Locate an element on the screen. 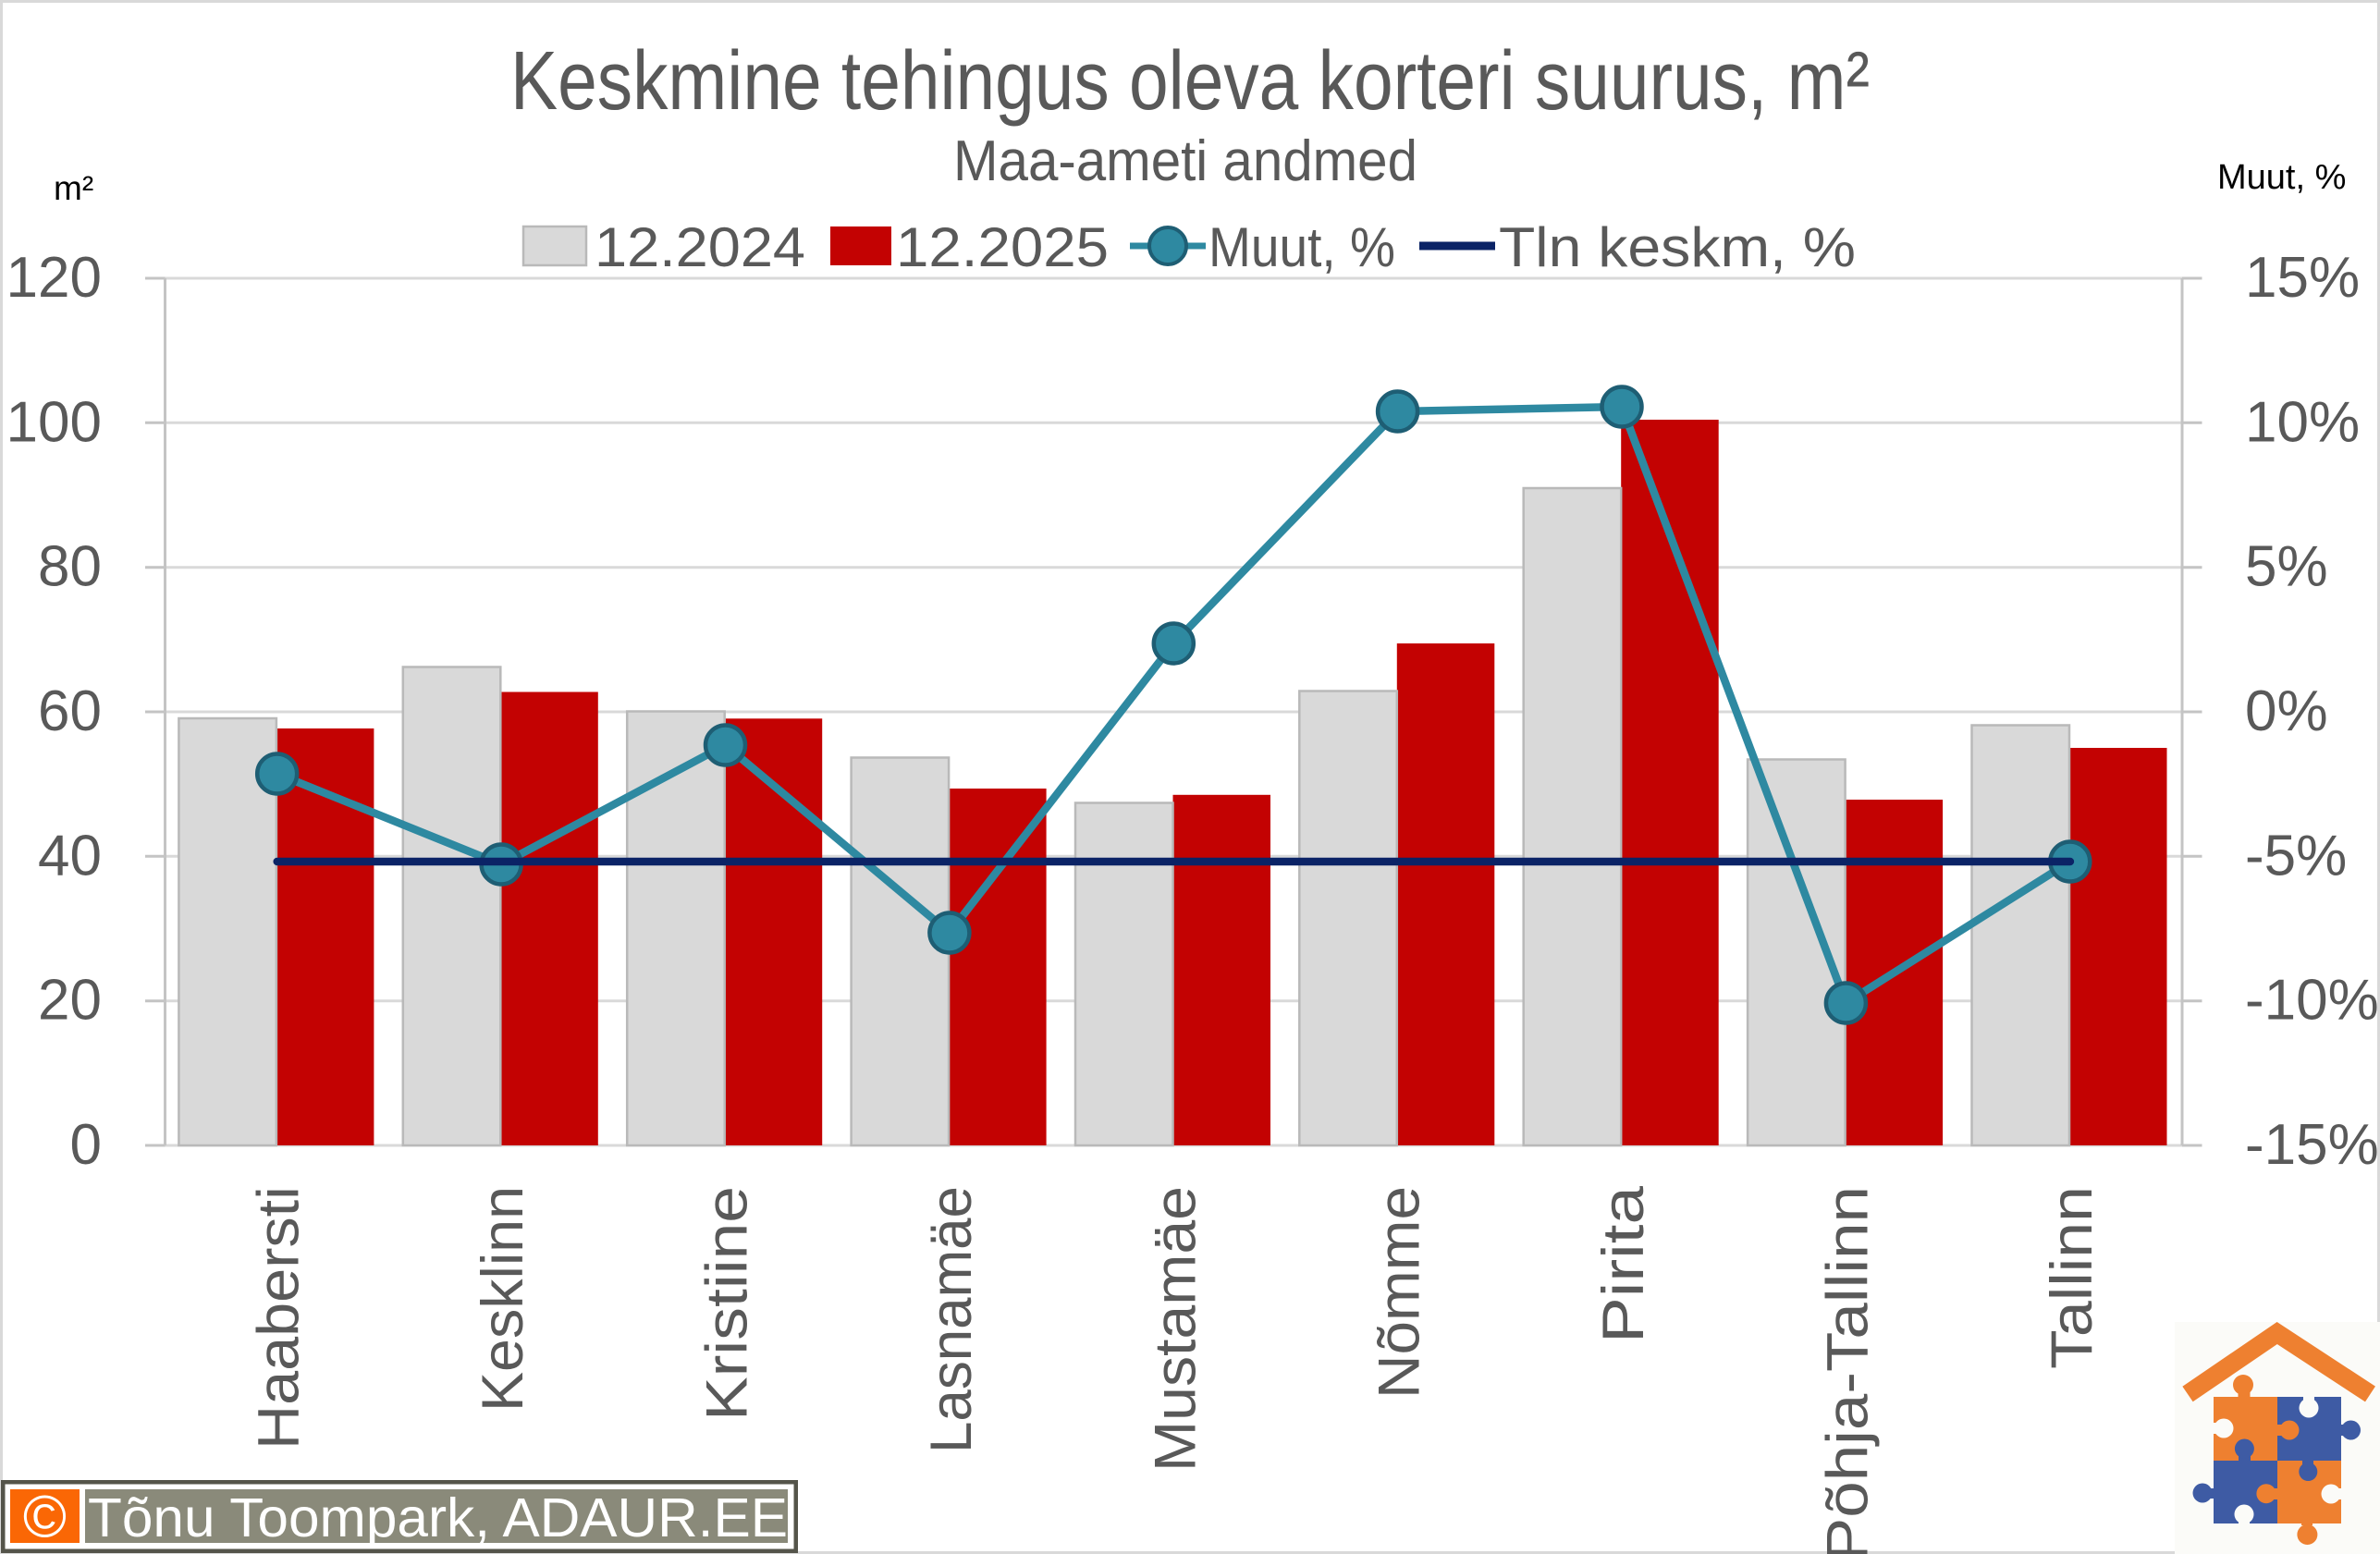 This screenshot has width=2380, height=1554. svg-text: 0% is located at coordinates (2286, 711).